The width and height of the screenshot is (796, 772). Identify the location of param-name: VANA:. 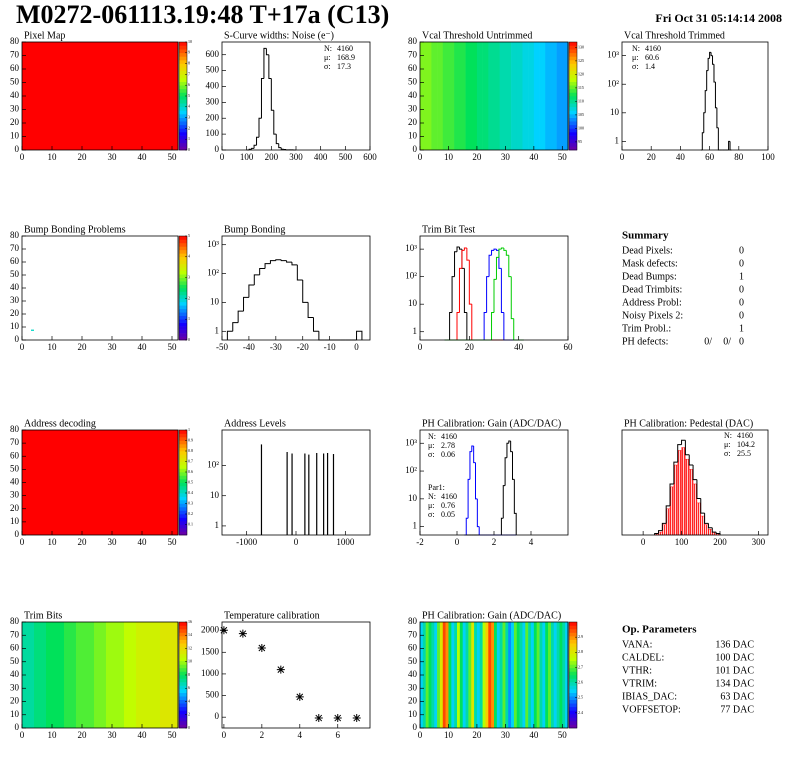
(637, 644).